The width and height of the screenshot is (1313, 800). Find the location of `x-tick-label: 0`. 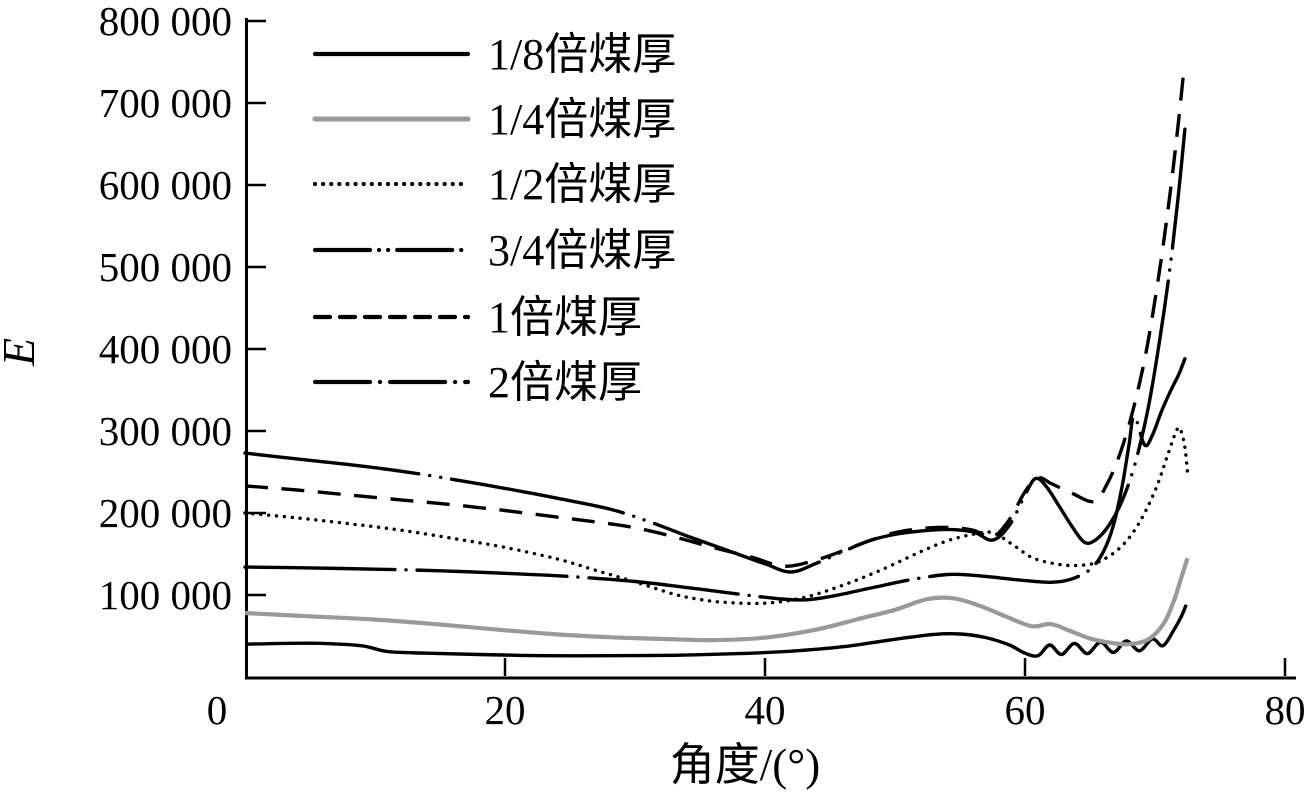

x-tick-label: 0 is located at coordinates (217, 710).